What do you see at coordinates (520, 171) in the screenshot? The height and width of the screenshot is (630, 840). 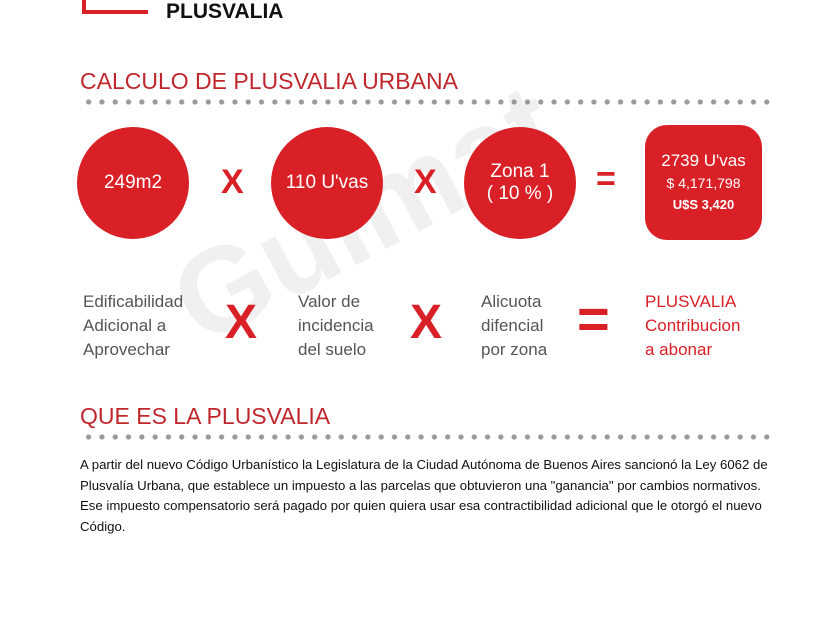 I see `zona-value: Zona 1` at bounding box center [520, 171].